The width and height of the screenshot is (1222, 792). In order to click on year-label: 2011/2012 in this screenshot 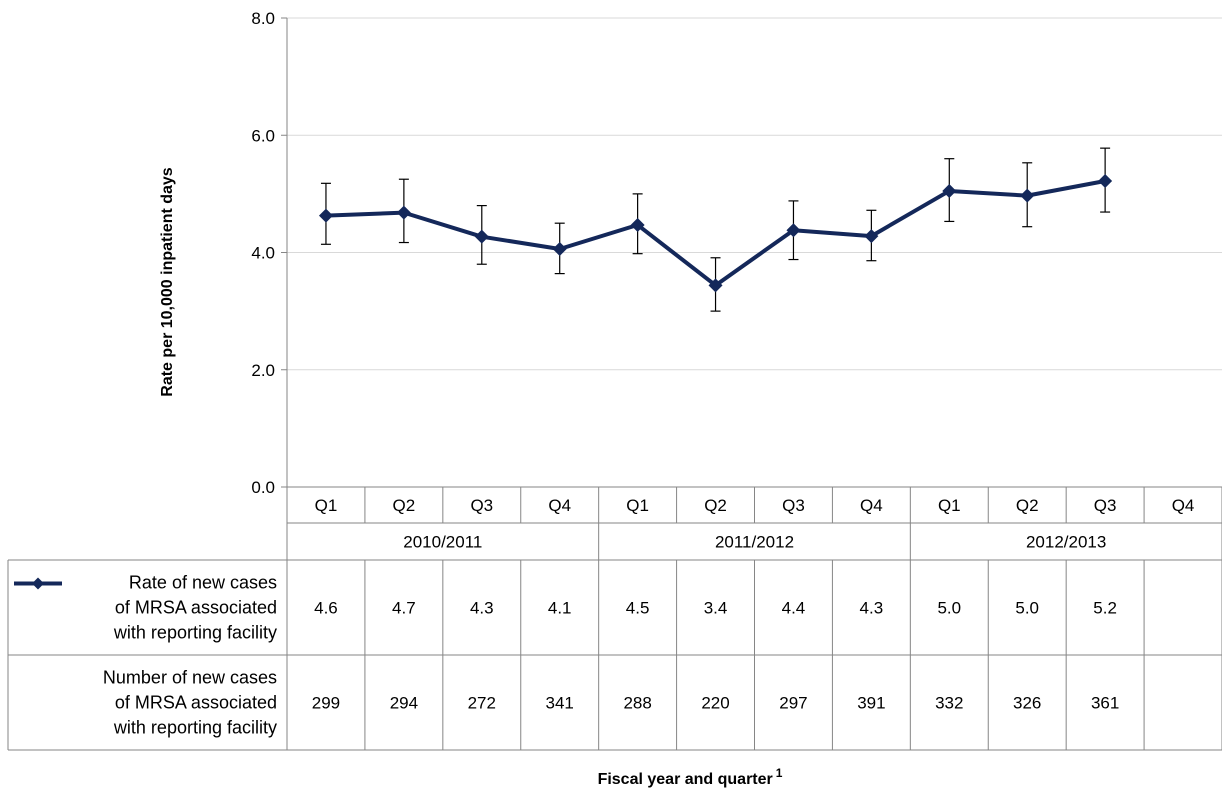, I will do `click(754, 542)`.